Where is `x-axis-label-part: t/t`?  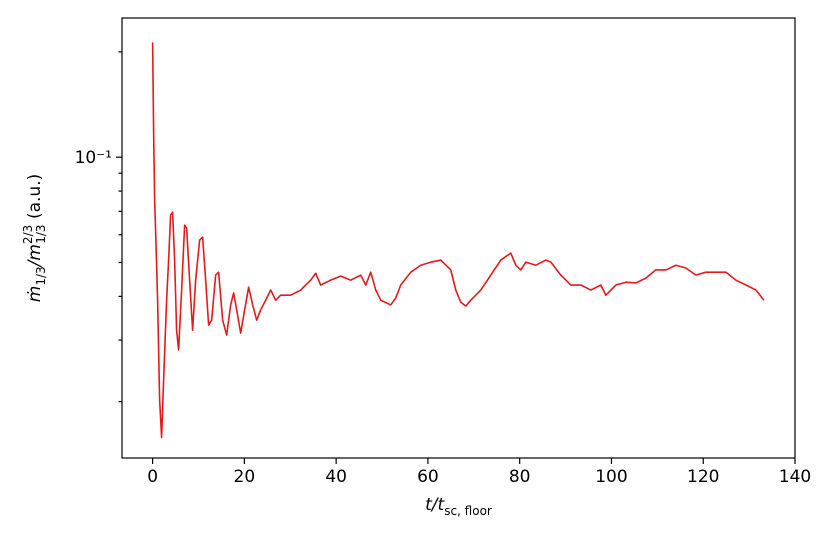 x-axis-label-part: t/t is located at coordinates (435, 505).